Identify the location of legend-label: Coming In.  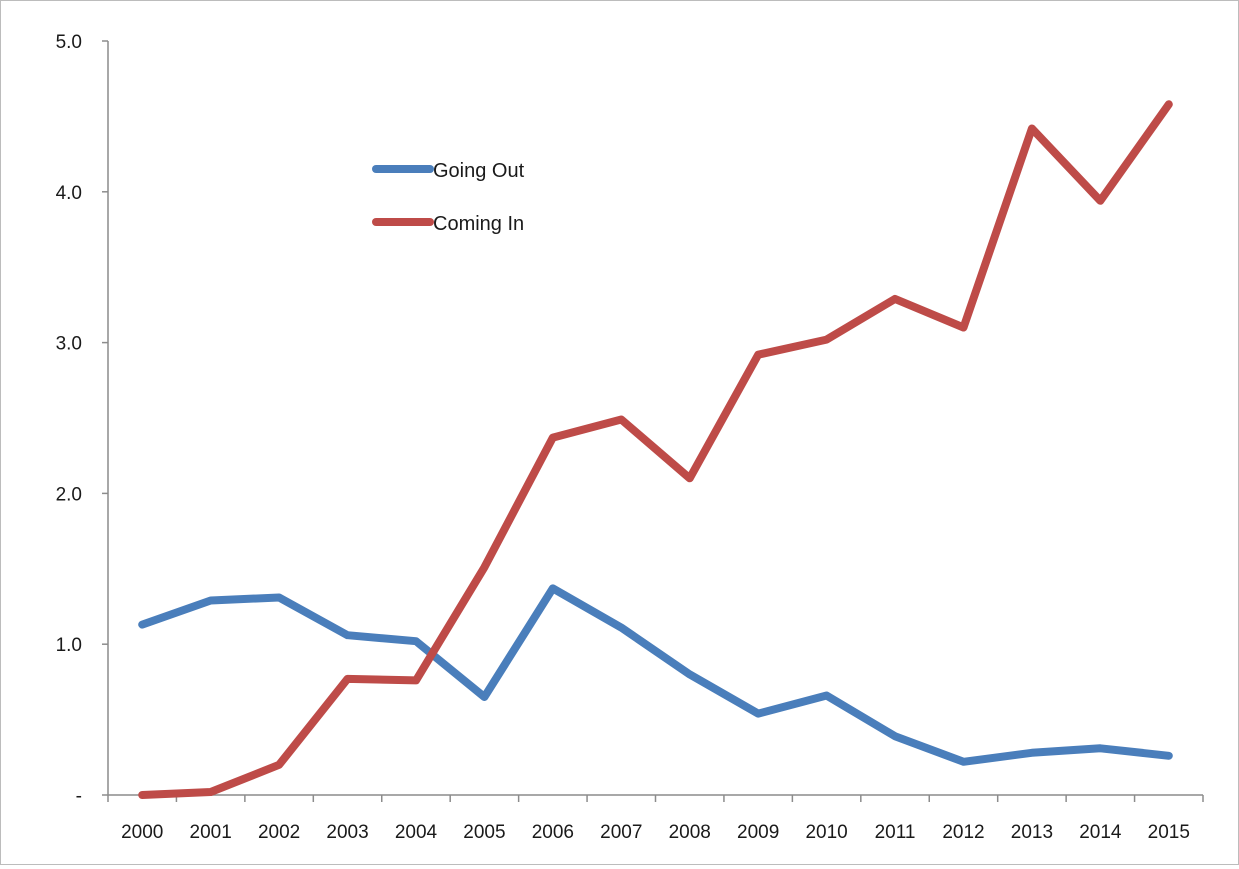
(478, 224).